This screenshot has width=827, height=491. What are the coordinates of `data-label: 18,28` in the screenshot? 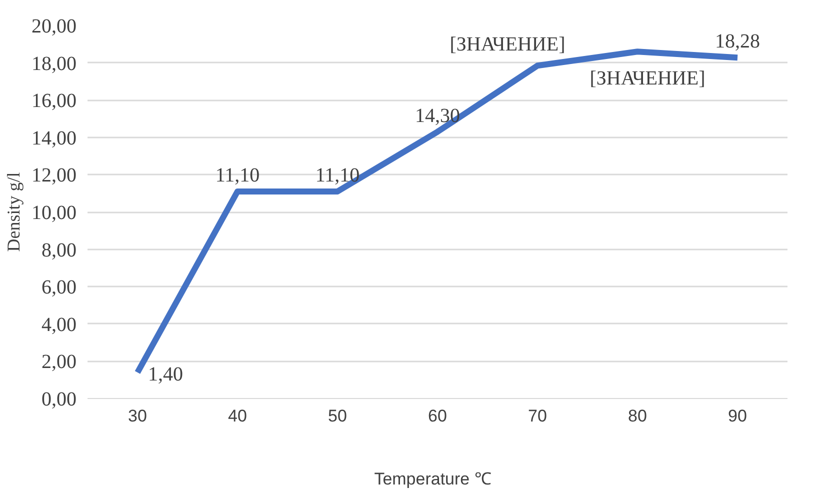 It's located at (737, 41).